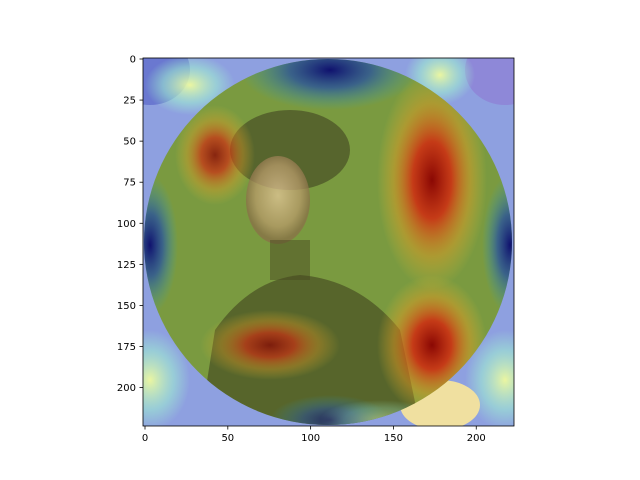 Image resolution: width=640 pixels, height=480 pixels. What do you see at coordinates (129, 183) in the screenshot?
I see `y-tick-label: 75` at bounding box center [129, 183].